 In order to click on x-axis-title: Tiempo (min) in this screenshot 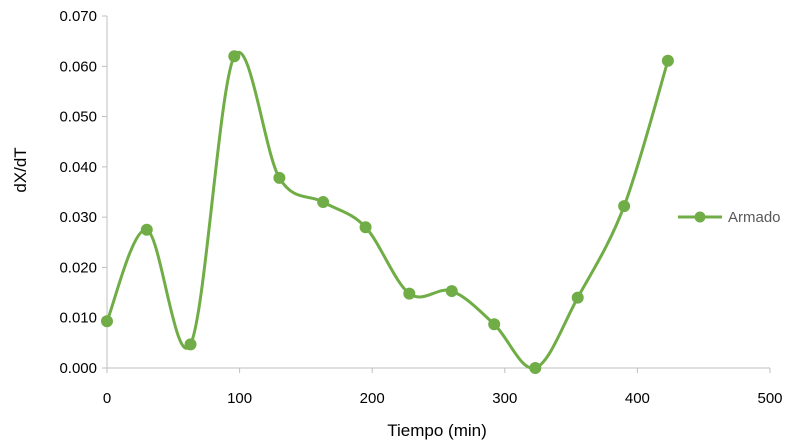, I will do `click(437, 430)`.